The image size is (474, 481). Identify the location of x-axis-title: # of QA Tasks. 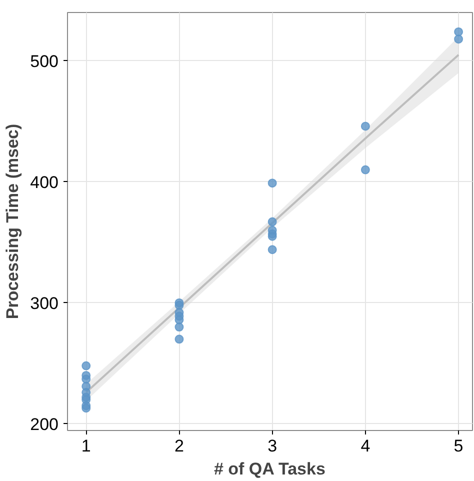
(270, 469).